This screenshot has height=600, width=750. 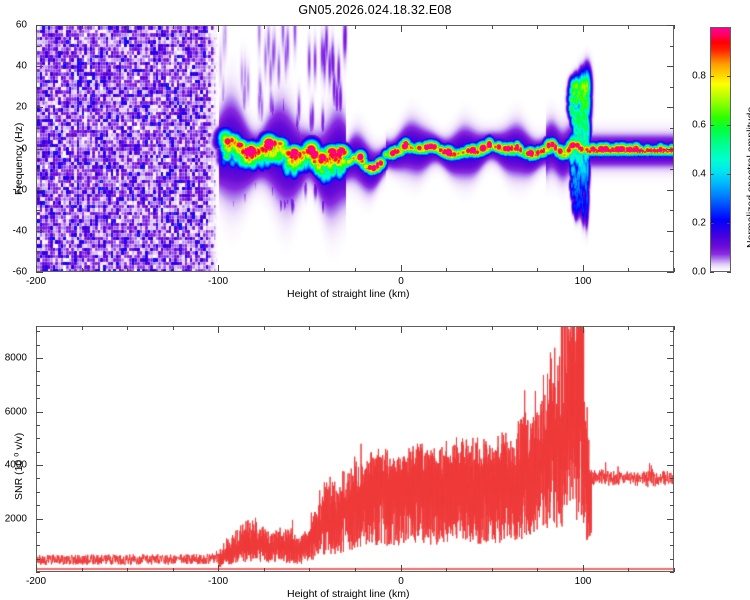 What do you see at coordinates (747, 177) in the screenshot?
I see `colorbar-label: Normalized spectral amplitude` at bounding box center [747, 177].